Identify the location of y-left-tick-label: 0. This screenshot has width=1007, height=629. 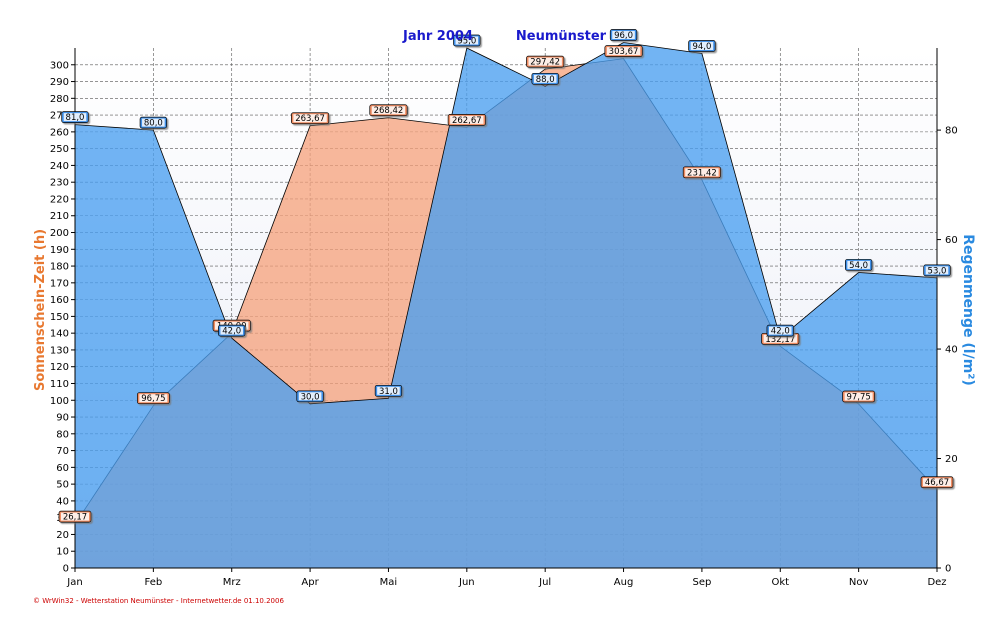
(66, 569).